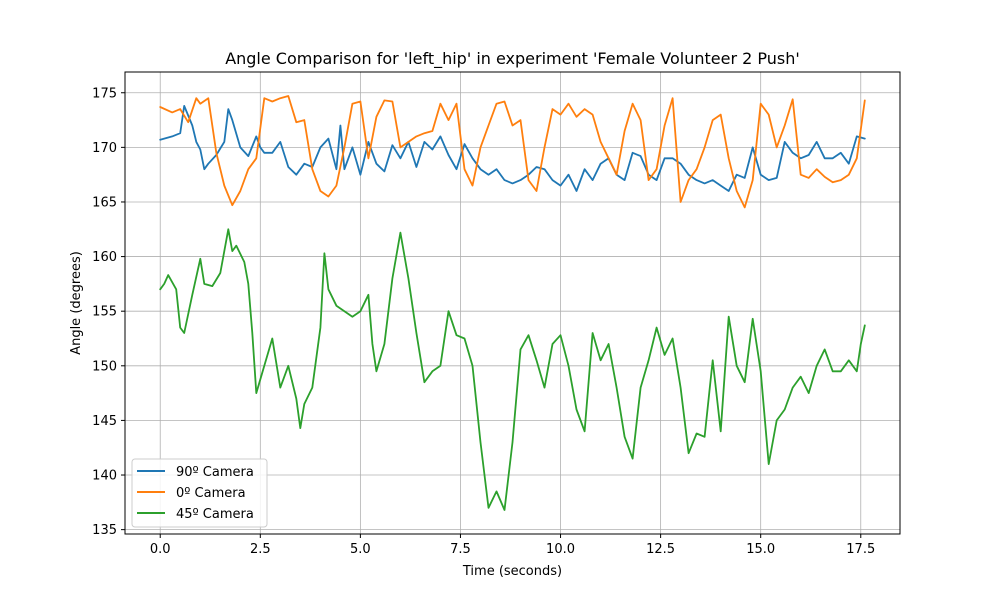 The width and height of the screenshot is (1000, 604). Describe the element at coordinates (760, 549) in the screenshot. I see `x-tick-label: 15.0` at that location.